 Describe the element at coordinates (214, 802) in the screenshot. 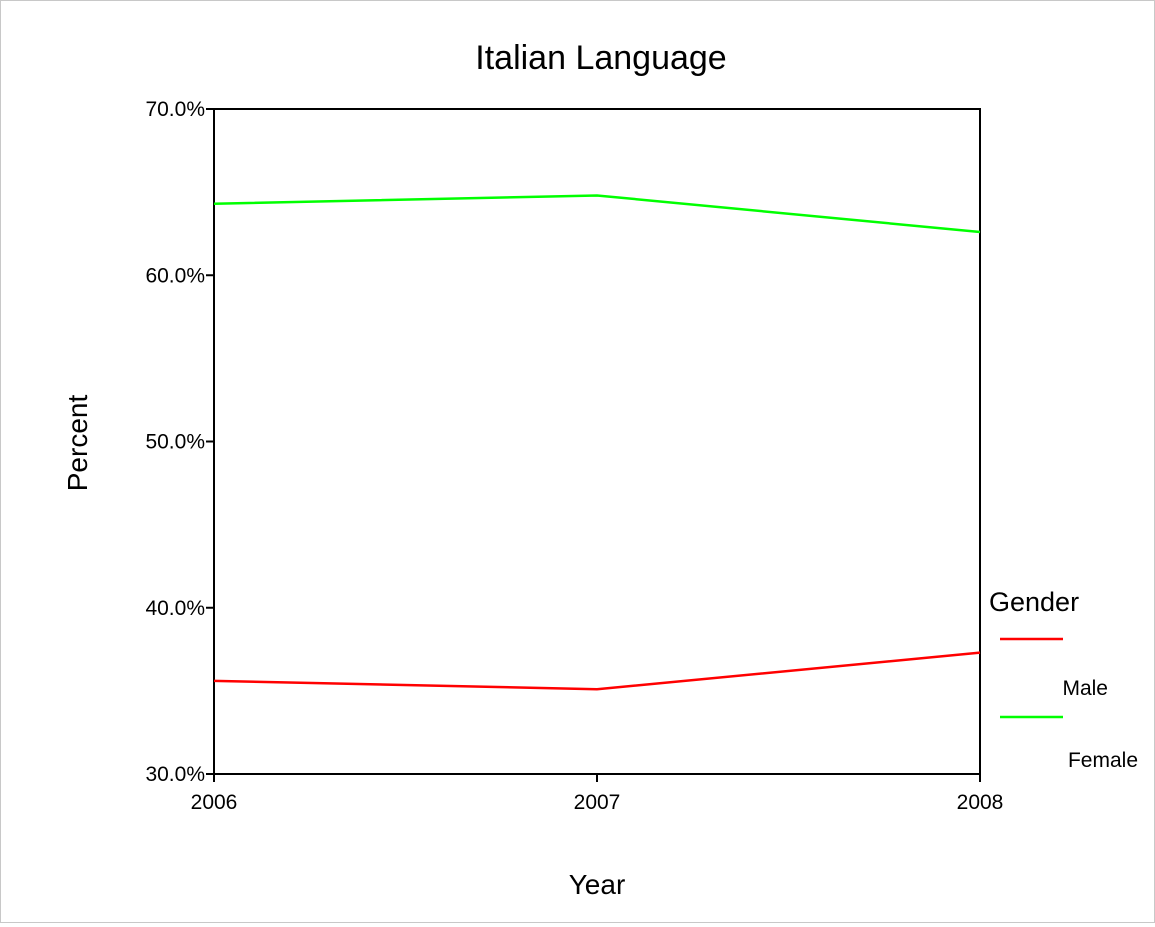

I see `x-tick-label: 2006` at that location.